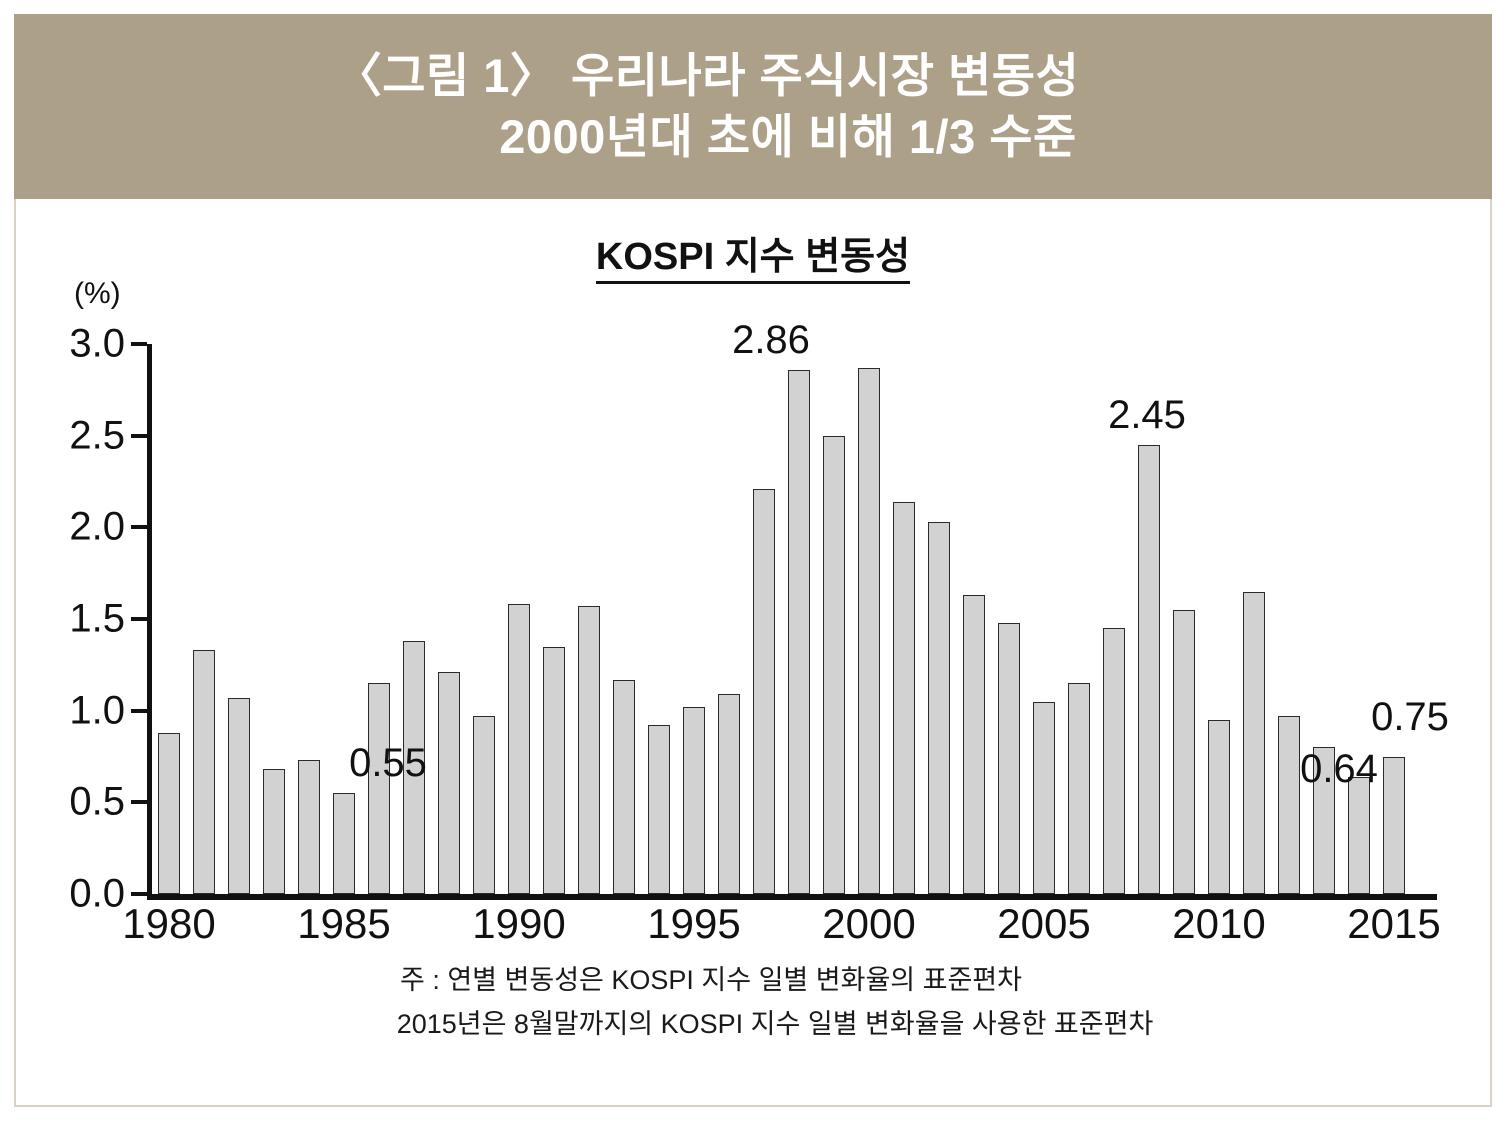 The width and height of the screenshot is (1506, 1125). What do you see at coordinates (169, 923) in the screenshot?
I see `x-axis-tick-label: 1980` at bounding box center [169, 923].